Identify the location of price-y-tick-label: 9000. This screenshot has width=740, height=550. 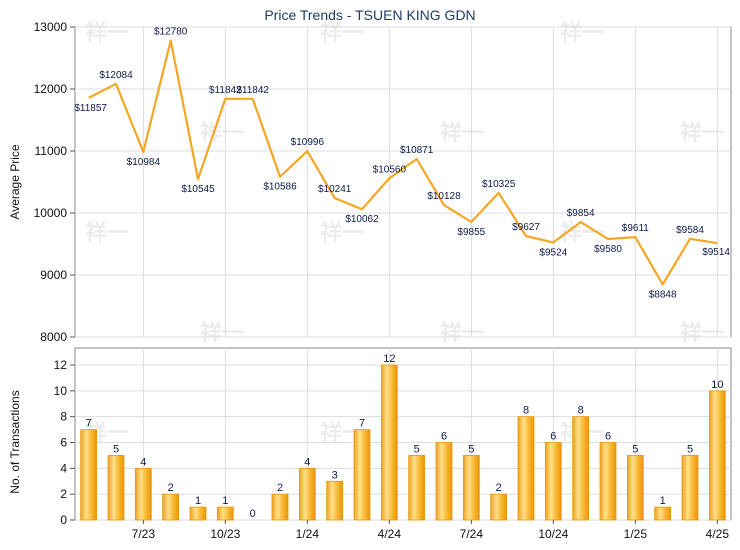
(53, 275).